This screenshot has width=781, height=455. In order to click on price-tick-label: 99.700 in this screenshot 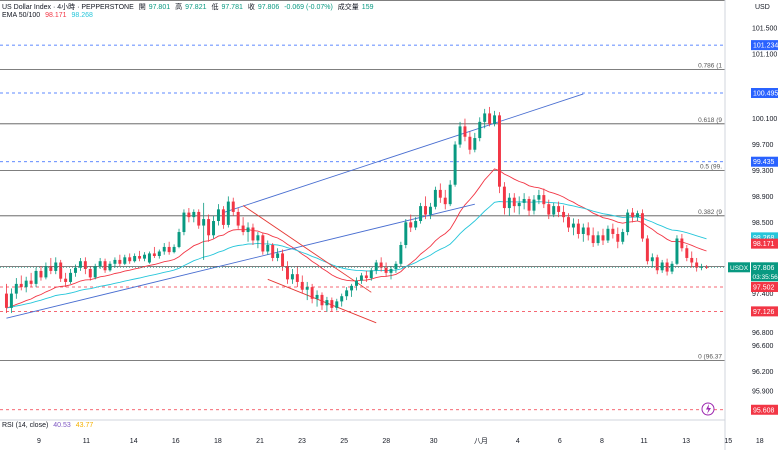, I will do `click(763, 145)`.